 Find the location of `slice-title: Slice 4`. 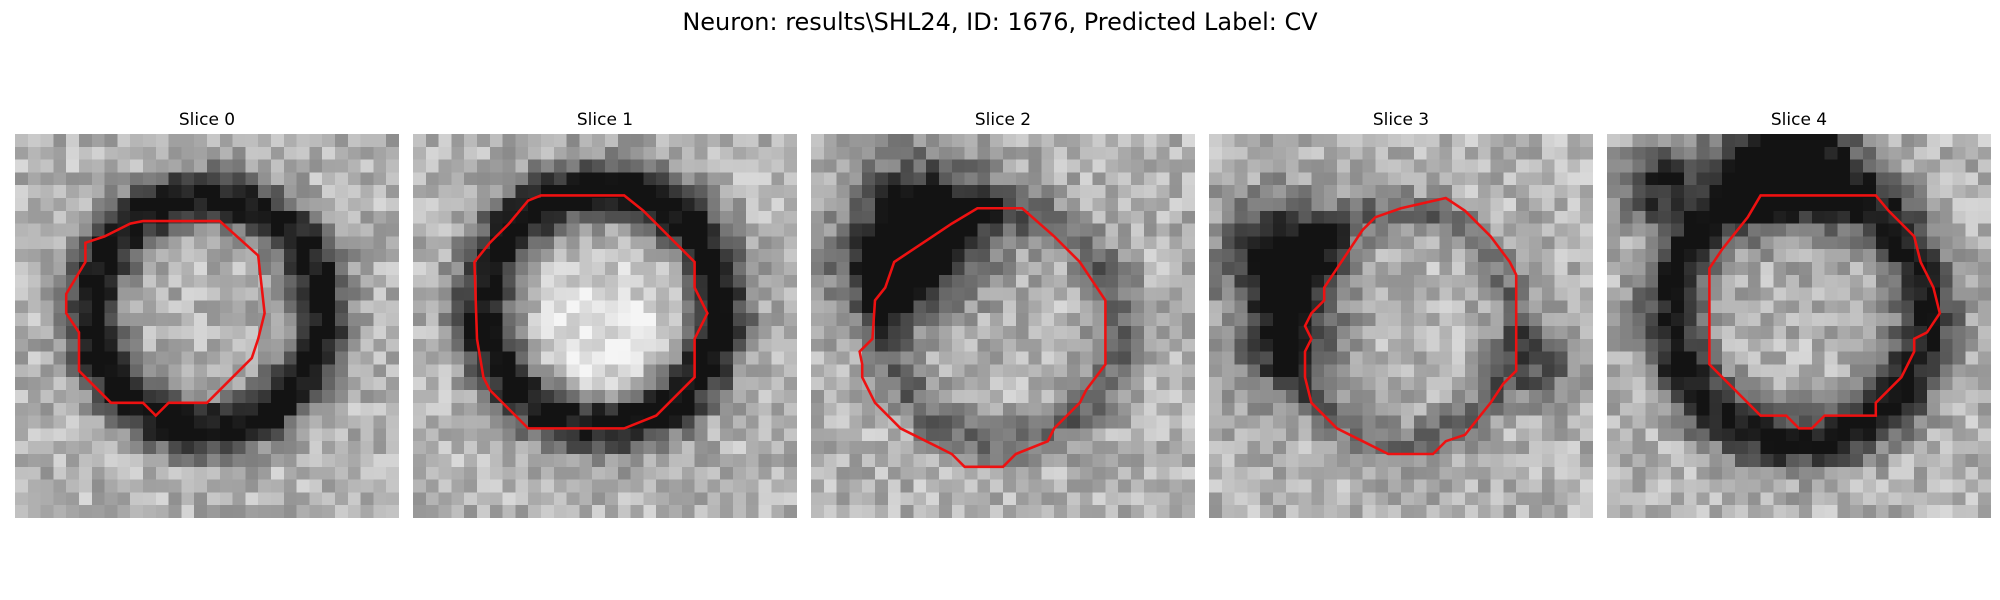

slice-title: Slice 4 is located at coordinates (1799, 120).